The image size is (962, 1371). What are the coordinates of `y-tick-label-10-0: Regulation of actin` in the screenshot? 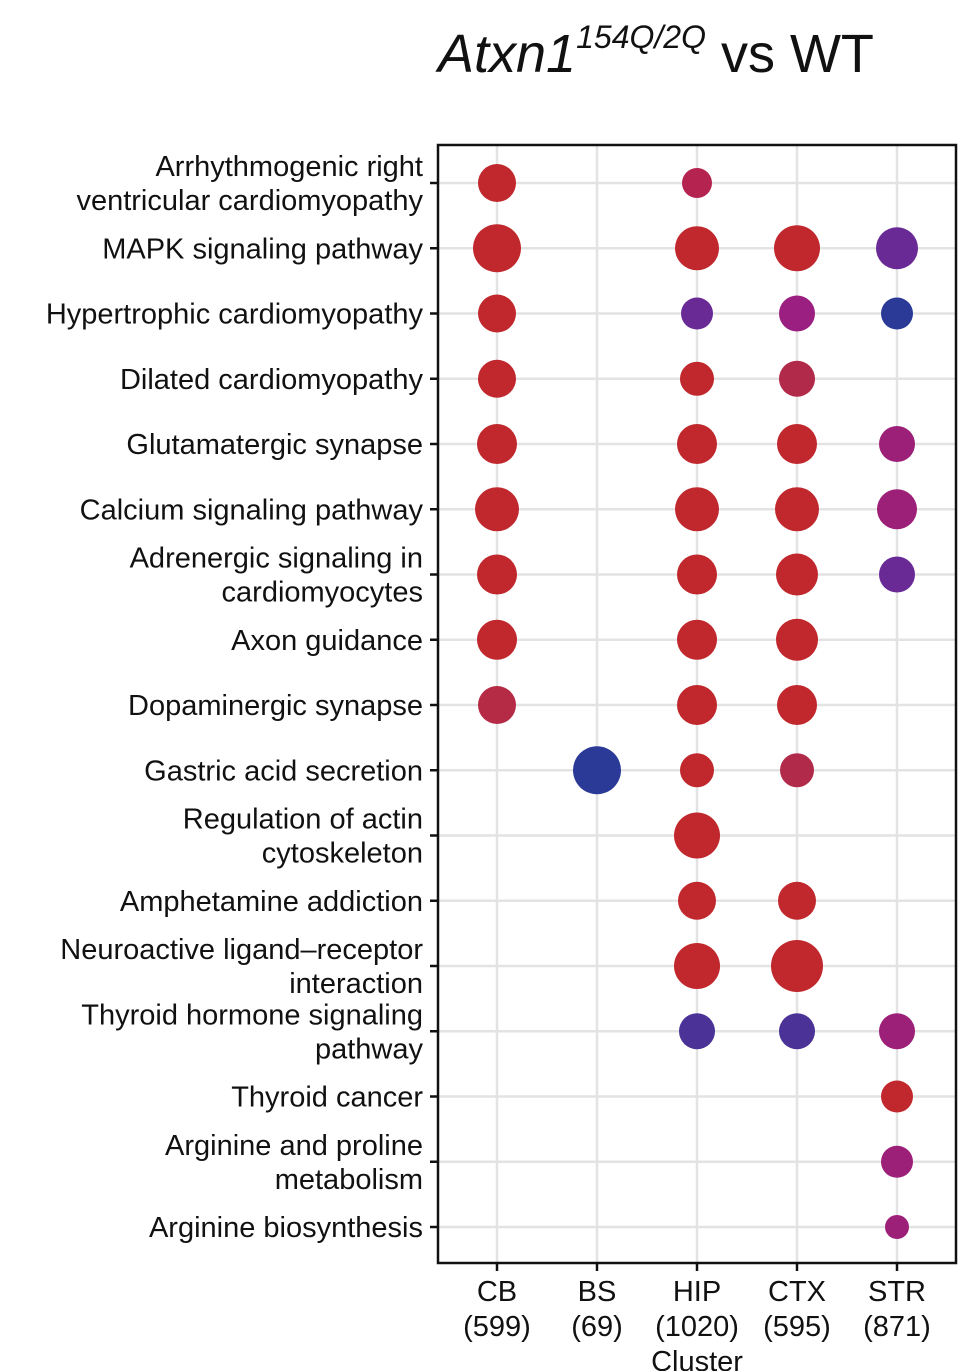 It's located at (303, 820).